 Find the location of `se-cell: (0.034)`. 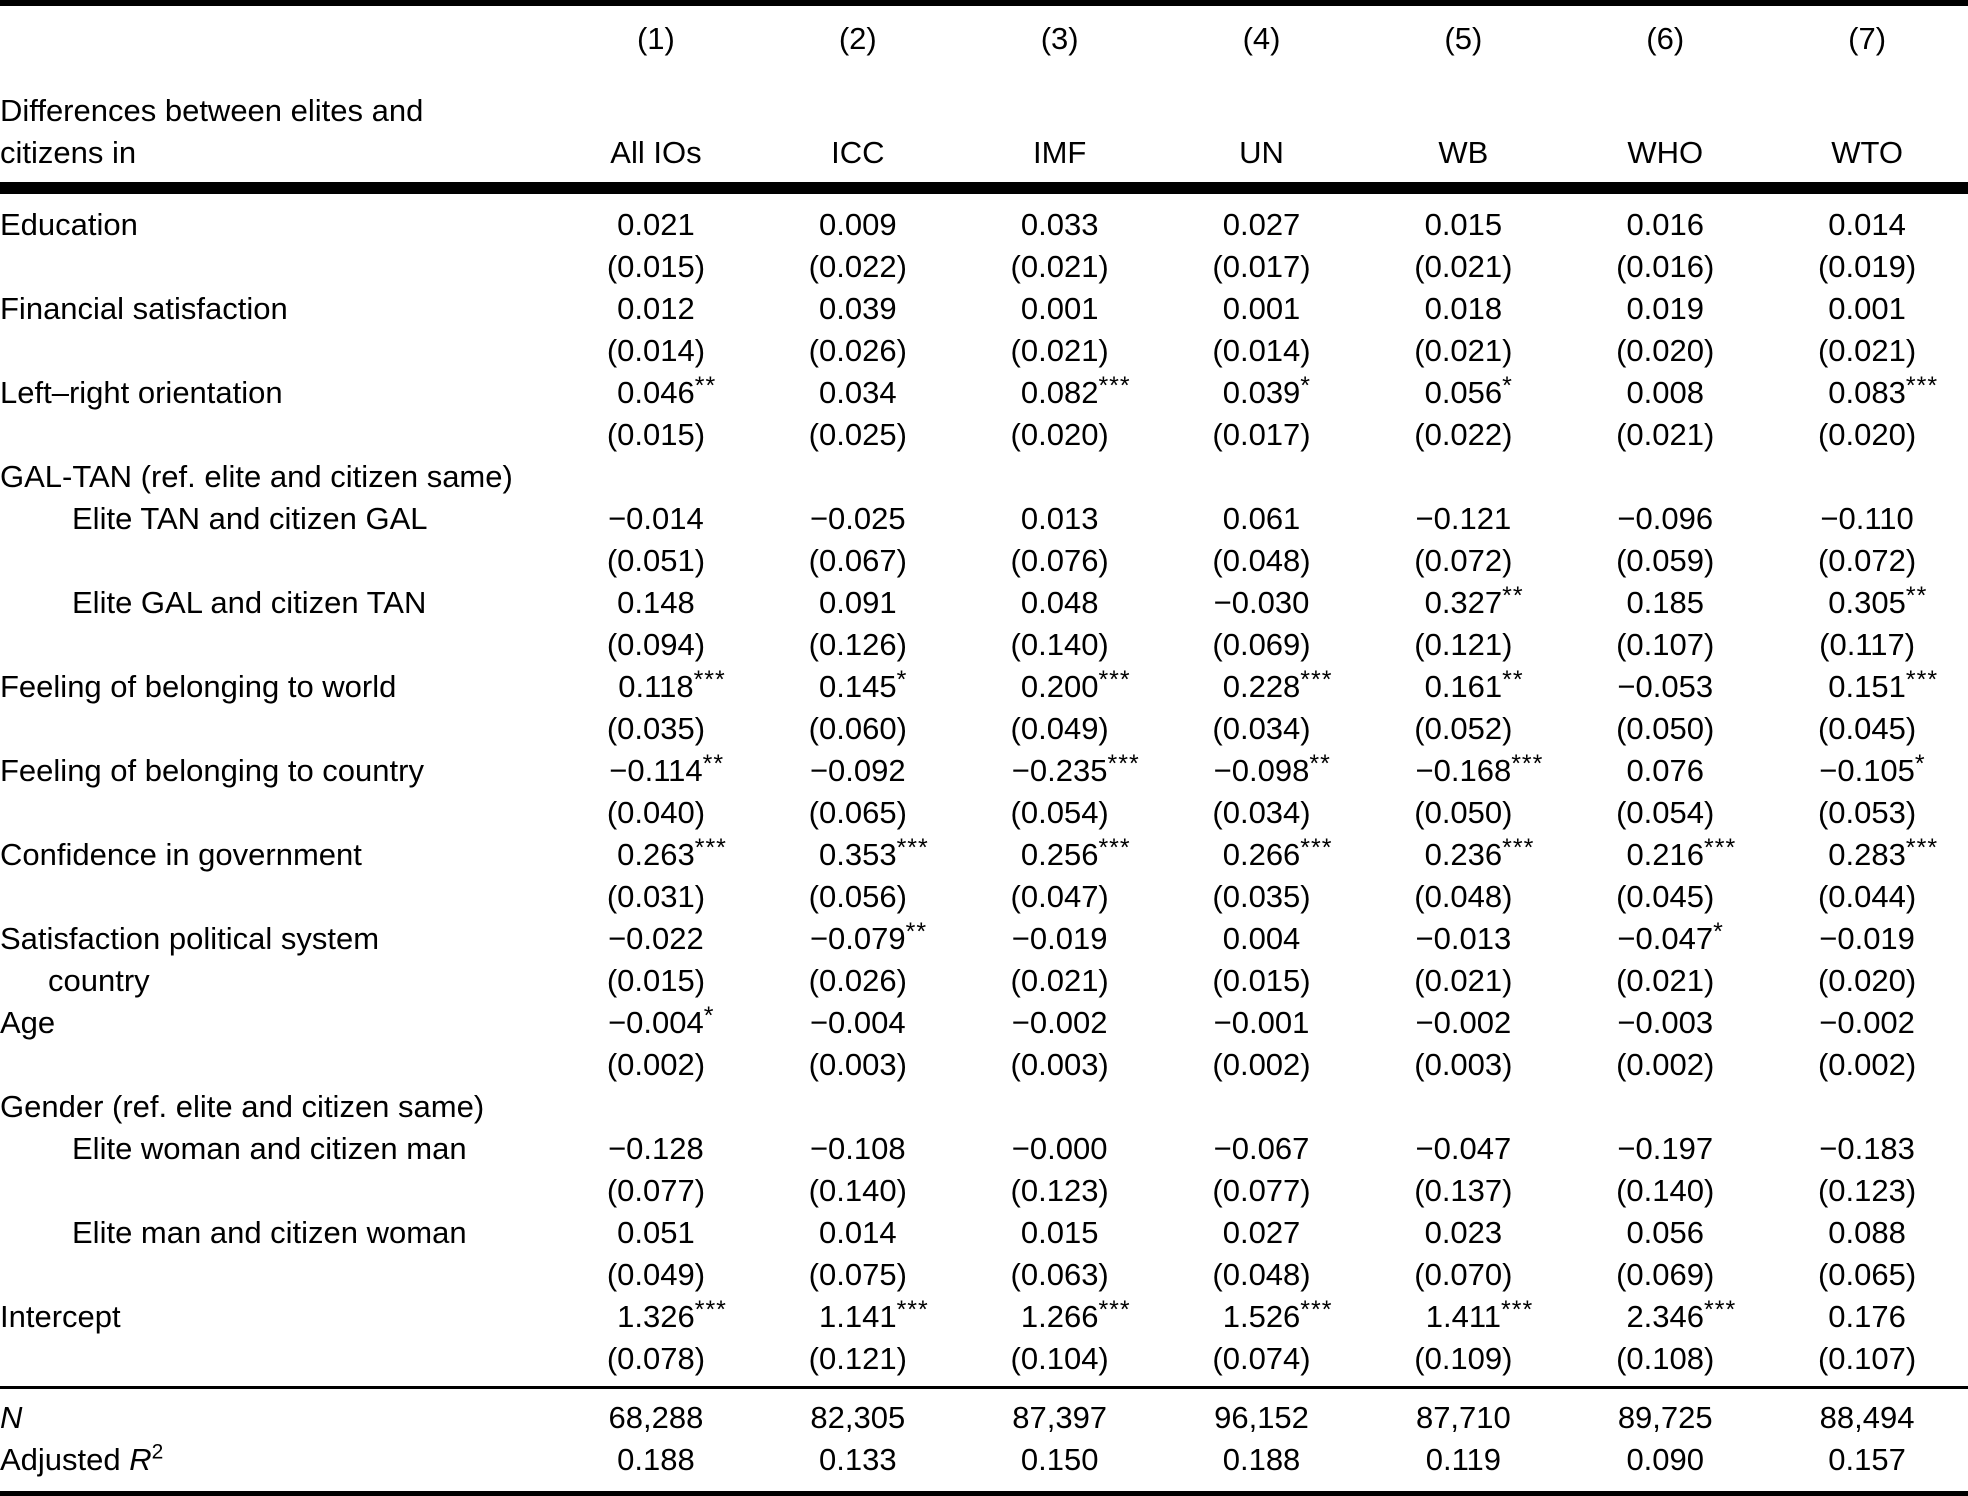

se-cell: (0.034) is located at coordinates (1261, 812).